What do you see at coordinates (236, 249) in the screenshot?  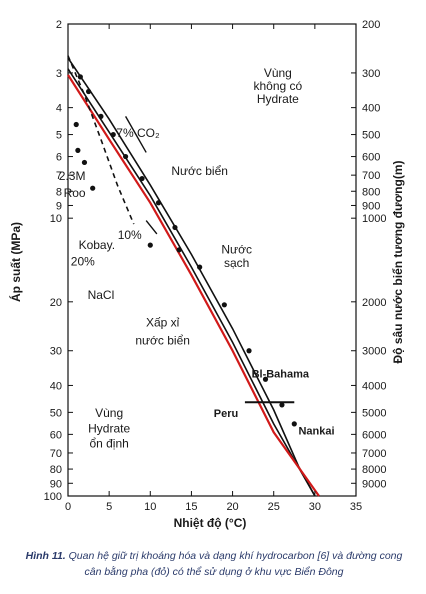 I see `annotation-label: Nước` at bounding box center [236, 249].